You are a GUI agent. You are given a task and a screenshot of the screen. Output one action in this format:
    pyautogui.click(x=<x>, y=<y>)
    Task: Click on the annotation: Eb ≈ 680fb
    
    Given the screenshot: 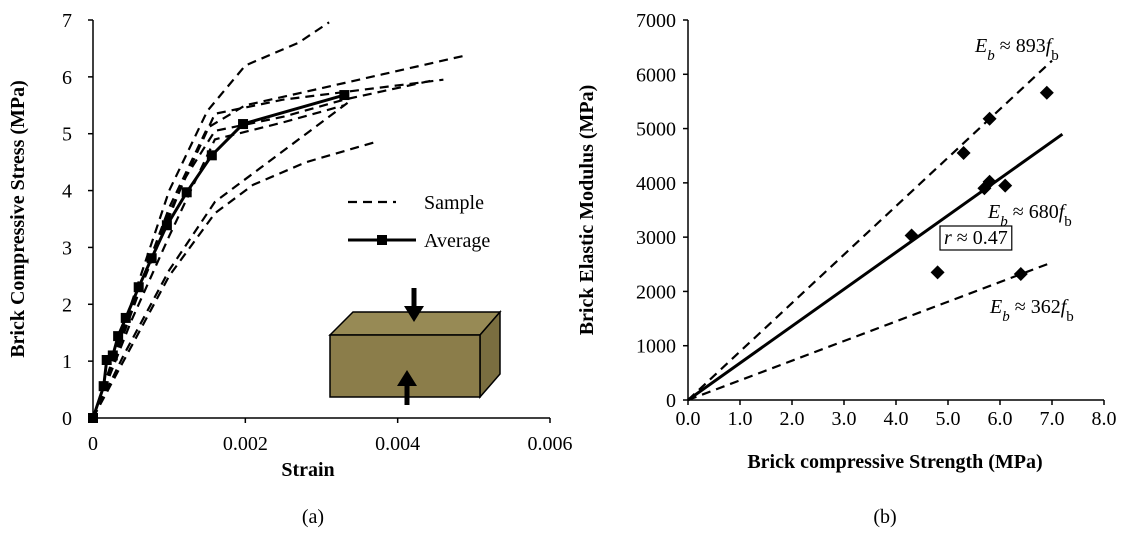 What is the action you would take?
    pyautogui.click(x=1029, y=215)
    